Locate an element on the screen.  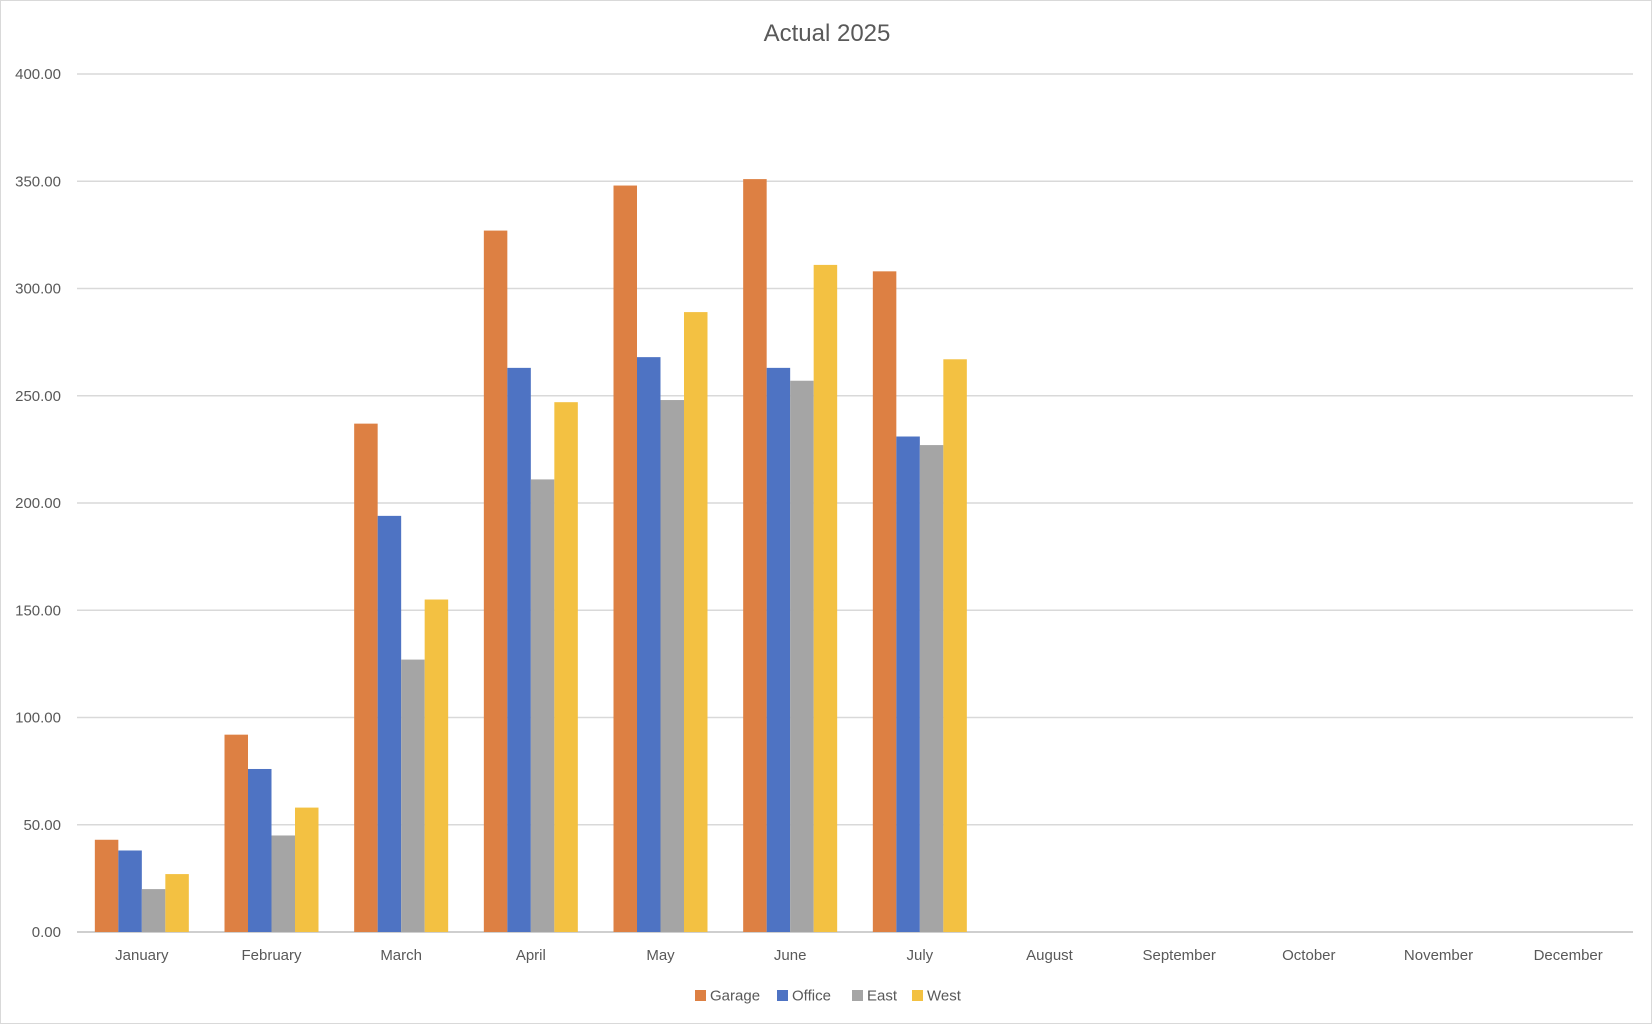
bar-garage-may is located at coordinates (625, 559).